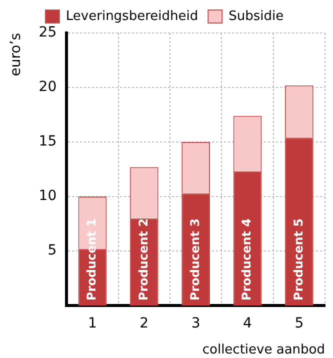 This screenshot has width=333, height=358. What do you see at coordinates (195, 324) in the screenshot?
I see `x-tick-label: 3` at bounding box center [195, 324].